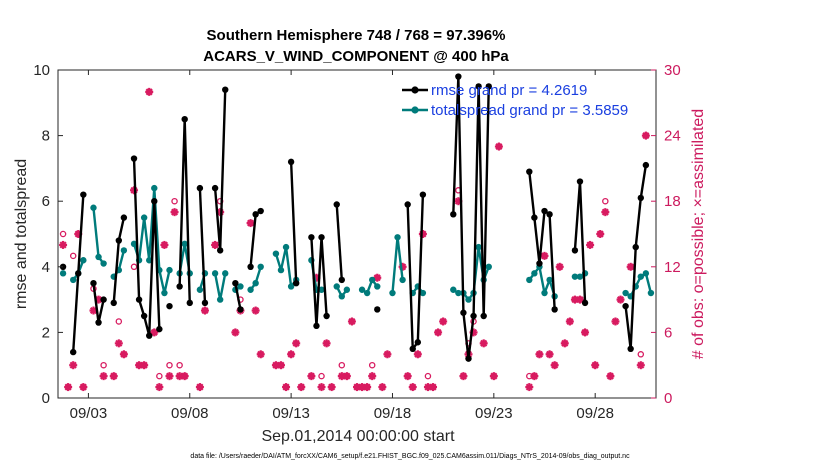 This screenshot has width=830, height=470. What do you see at coordinates (190, 413) in the screenshot?
I see `x-tick-label: 09/08` at bounding box center [190, 413].